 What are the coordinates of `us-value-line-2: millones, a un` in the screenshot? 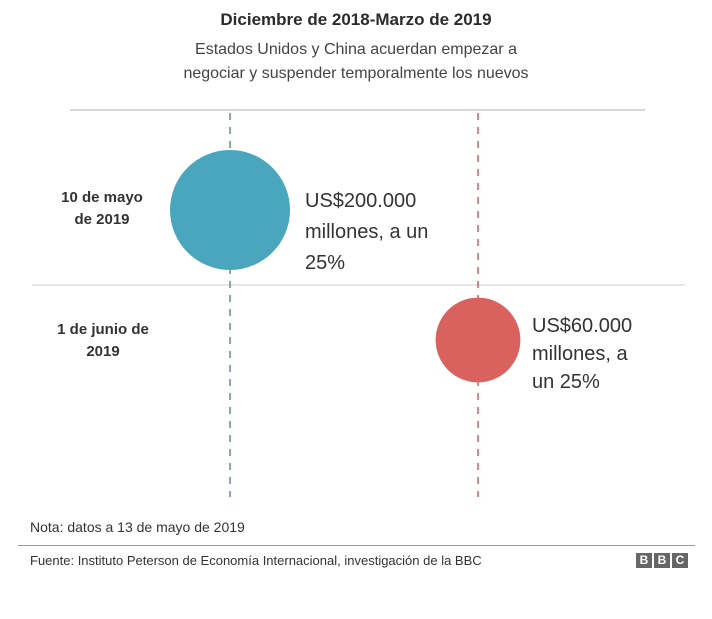 It's located at (367, 232).